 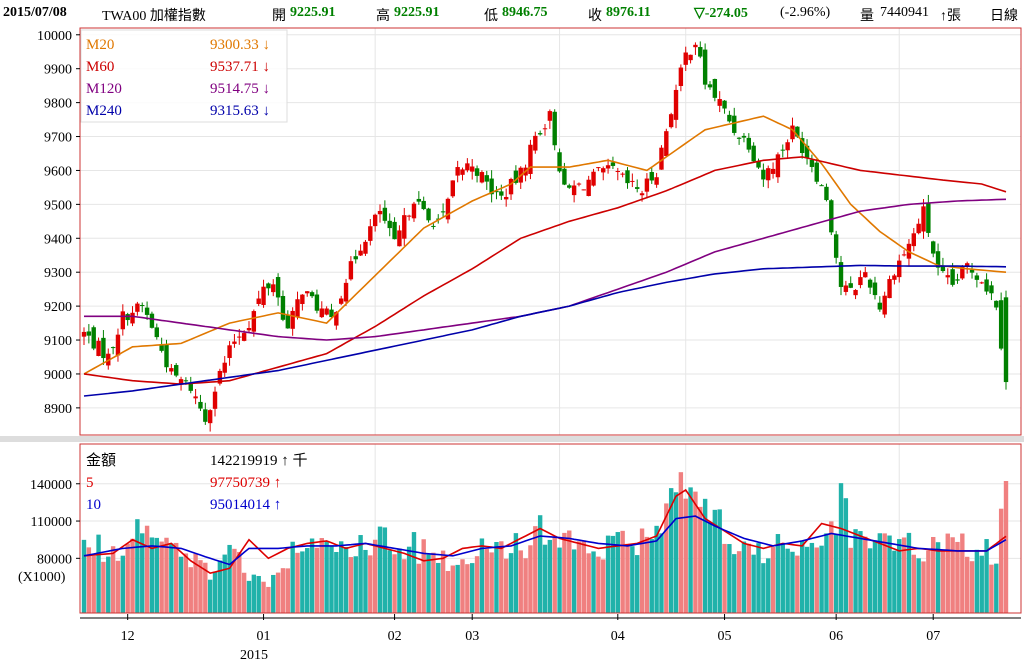 What do you see at coordinates (58, 341) in the screenshot?
I see `price-tick-label: 9100` at bounding box center [58, 341].